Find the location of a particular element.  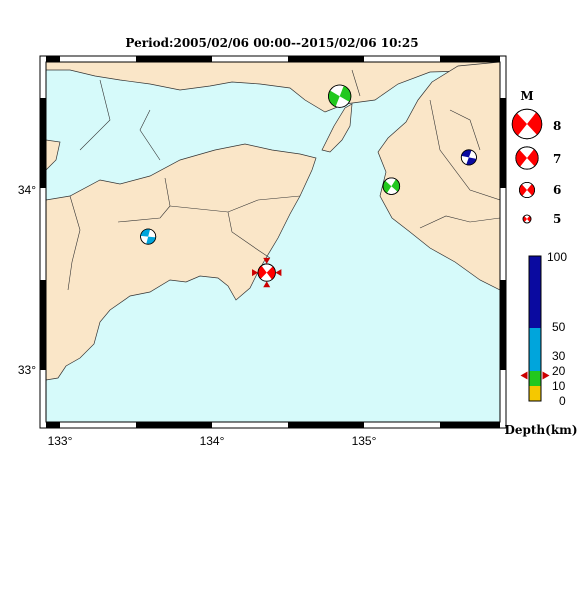

land-kyushu-edge is located at coordinates (53, 155).